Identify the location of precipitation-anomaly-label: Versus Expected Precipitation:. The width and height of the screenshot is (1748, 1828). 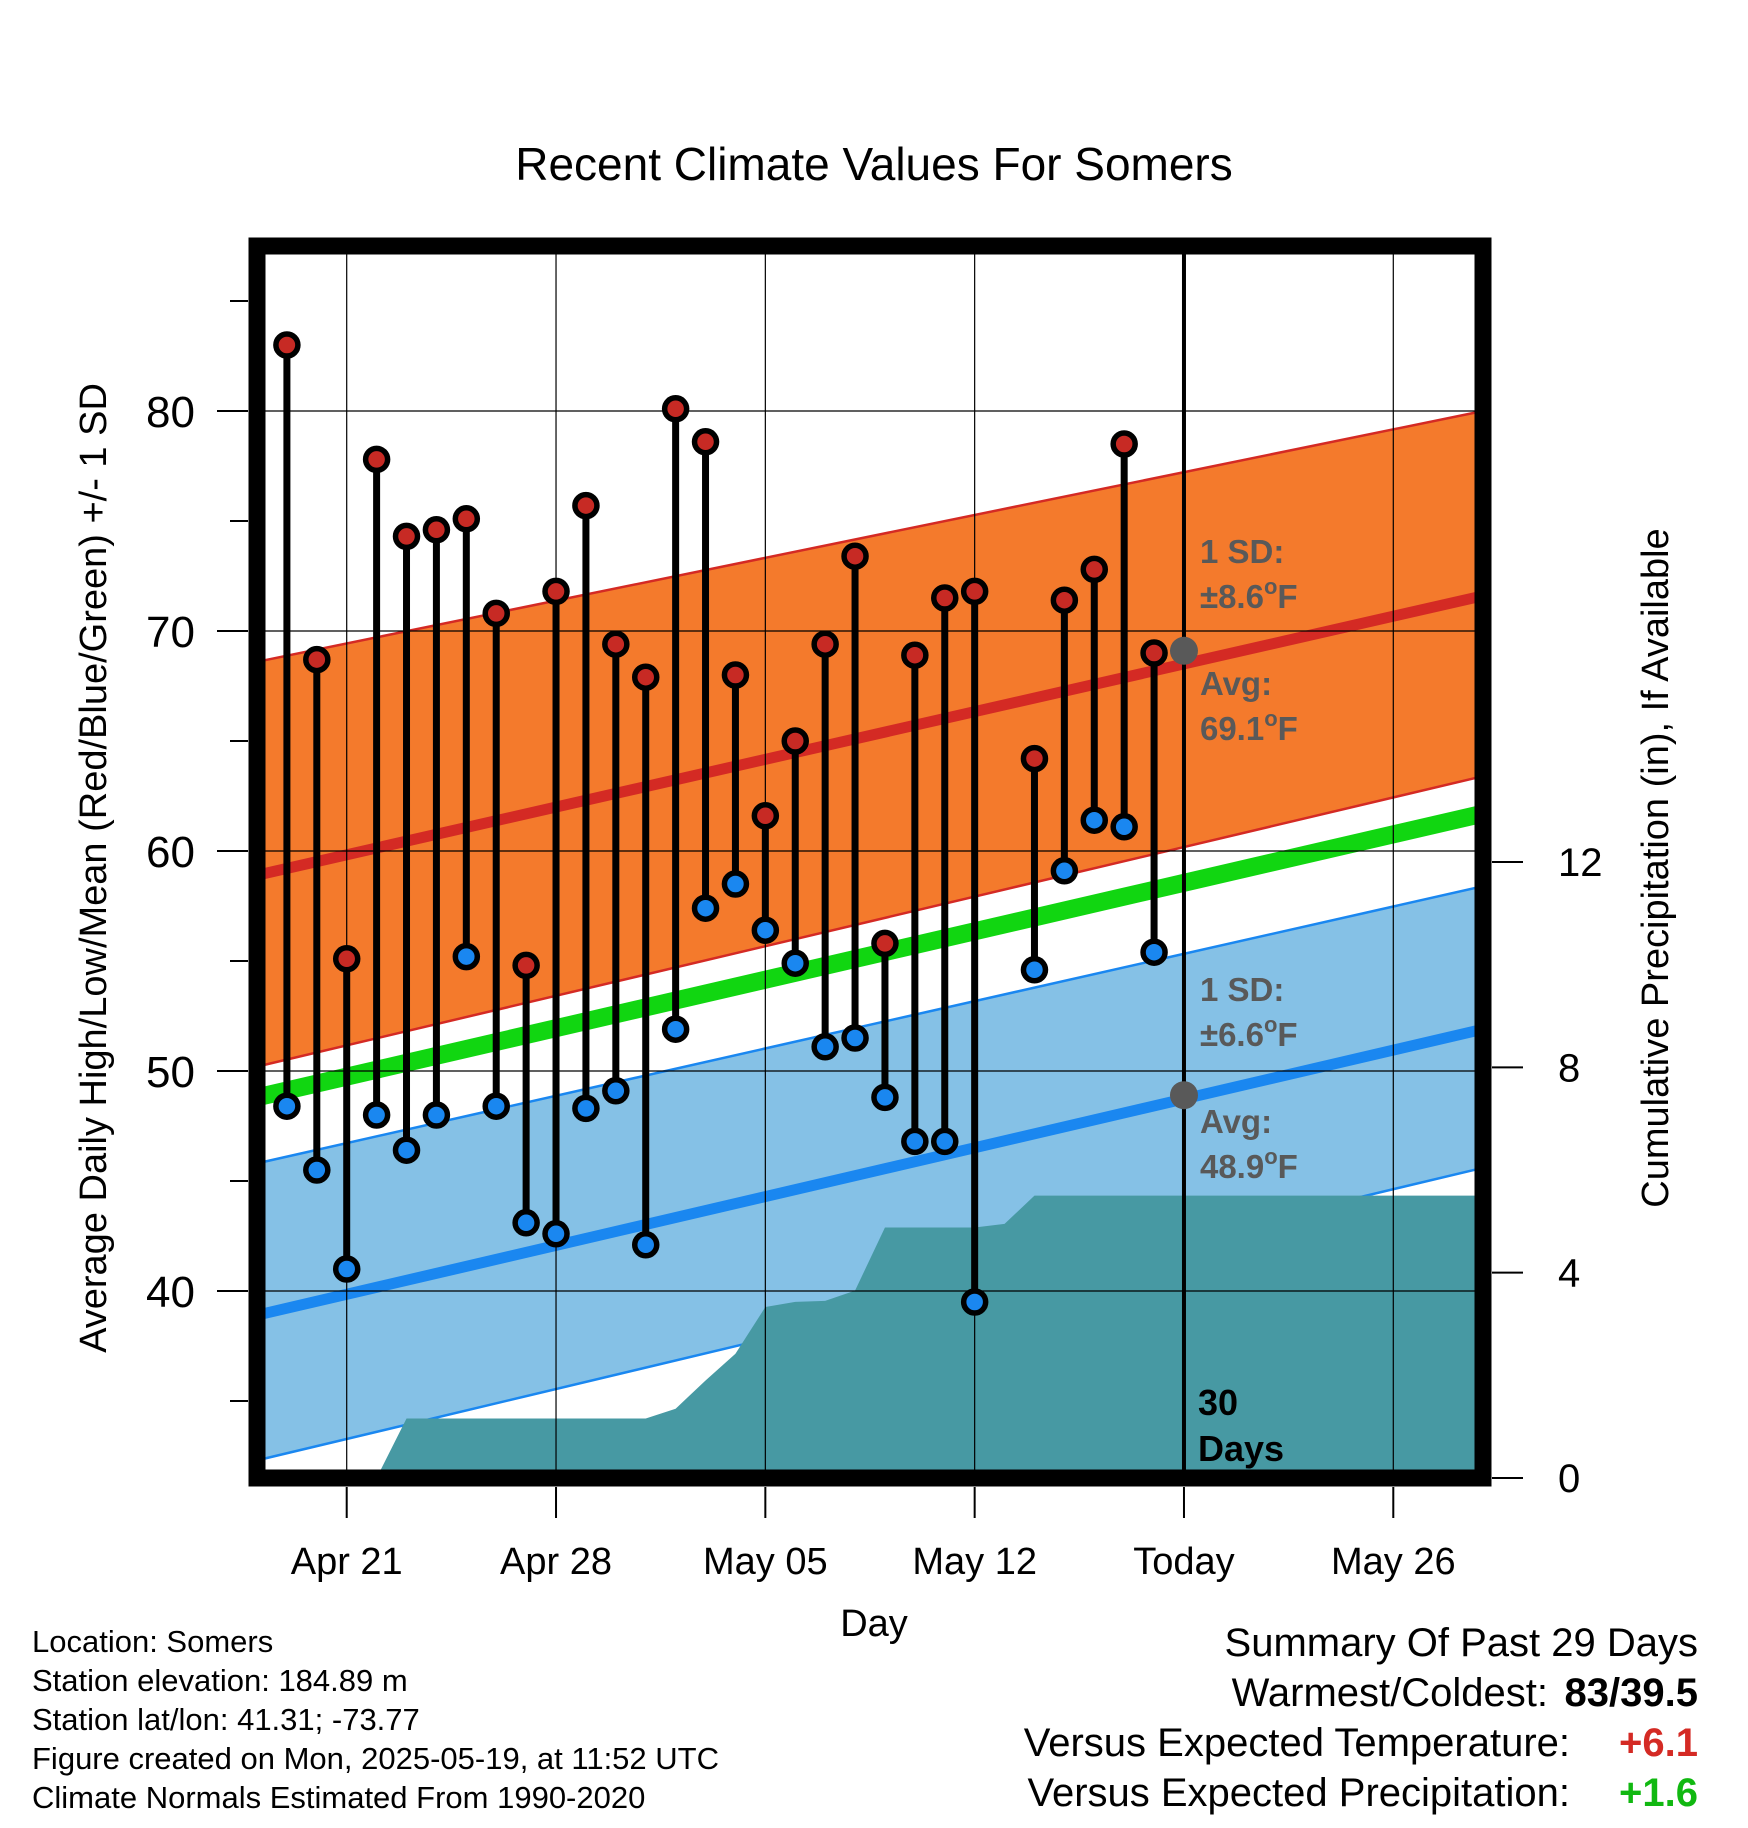
(1298, 1793).